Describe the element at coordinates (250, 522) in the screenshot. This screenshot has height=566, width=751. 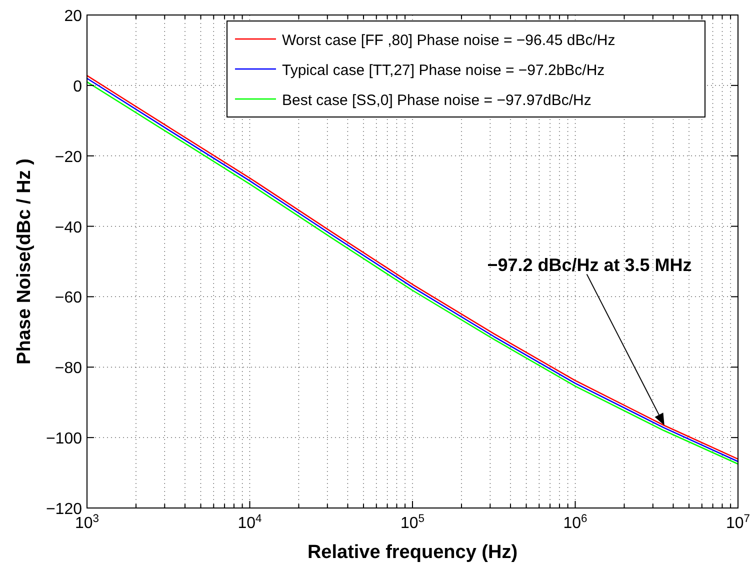
I see `x-tick-label: 10$^{4}$` at that location.